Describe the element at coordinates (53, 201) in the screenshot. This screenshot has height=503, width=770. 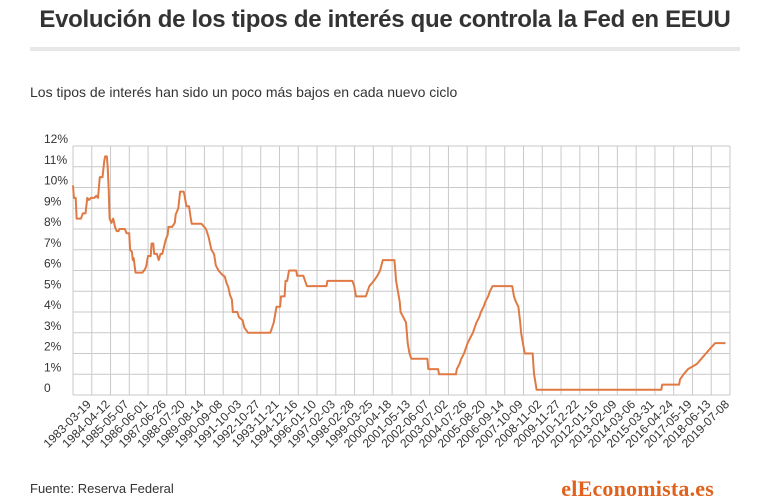
I see `y-tick-label: 9%` at that location.